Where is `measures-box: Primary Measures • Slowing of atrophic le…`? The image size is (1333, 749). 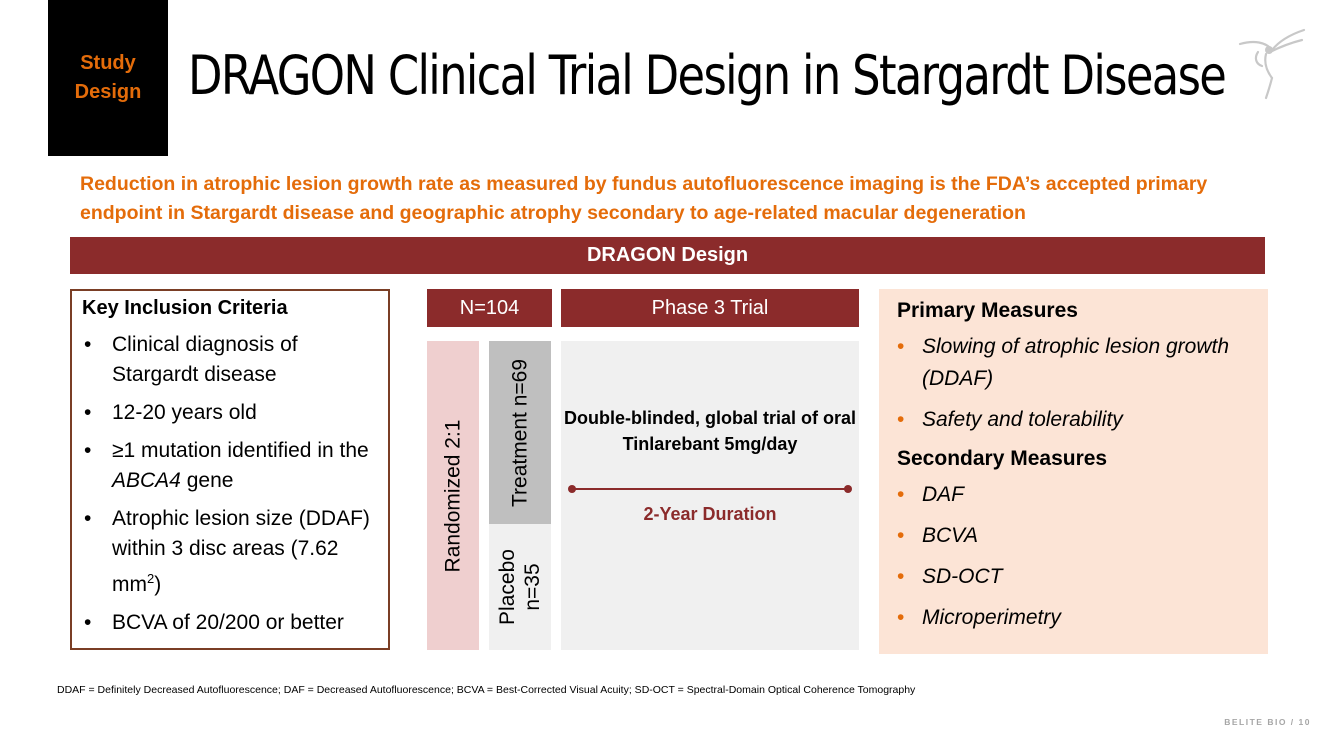
measures-box: Primary Measures • Slowing of atrophic le… is located at coordinates (1073, 471).